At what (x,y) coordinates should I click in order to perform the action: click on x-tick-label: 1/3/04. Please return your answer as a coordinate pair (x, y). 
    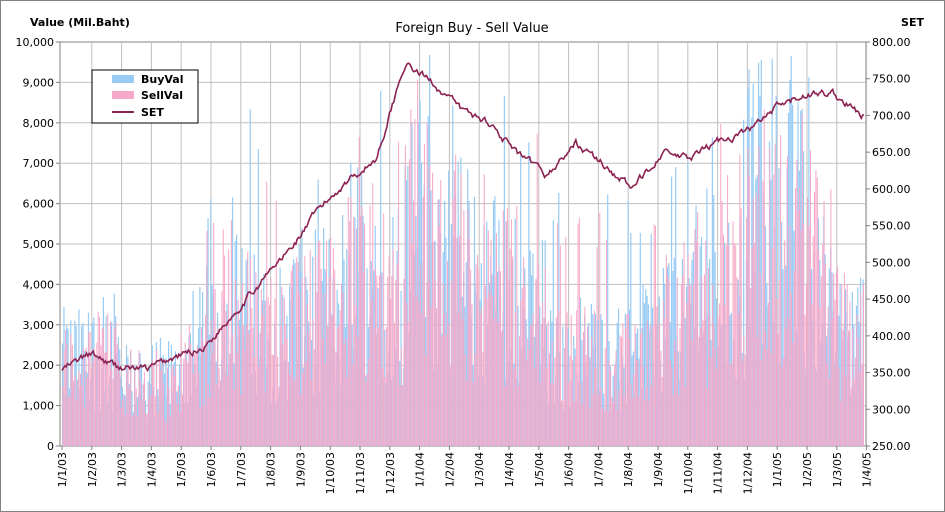
    Looking at the image, I should click on (479, 469).